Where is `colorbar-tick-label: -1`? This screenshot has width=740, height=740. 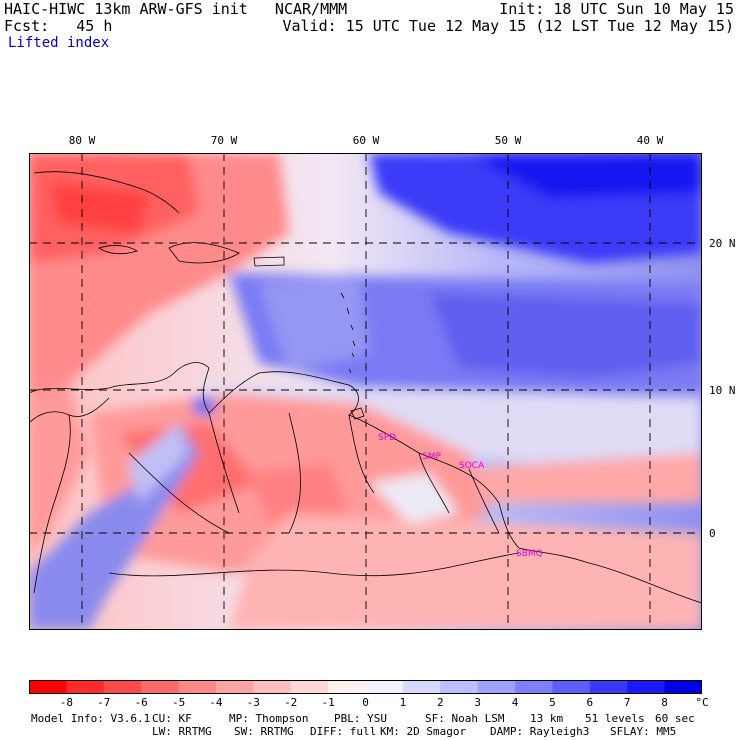 colorbar-tick-label: -1 is located at coordinates (328, 702).